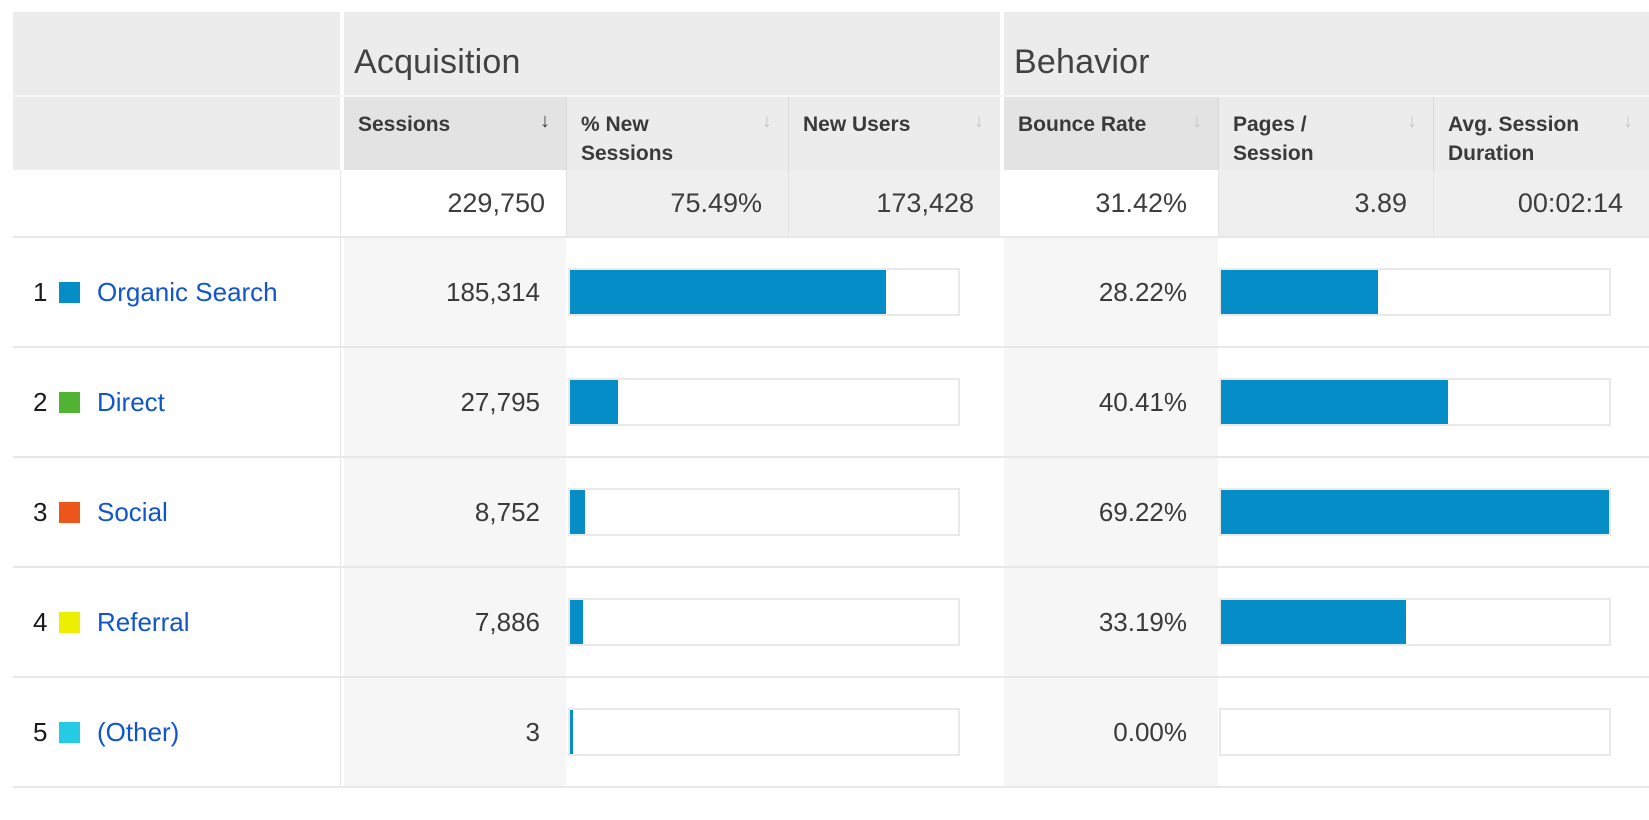  Describe the element at coordinates (455, 402) in the screenshot. I see `sessions-value: 27,795` at that location.